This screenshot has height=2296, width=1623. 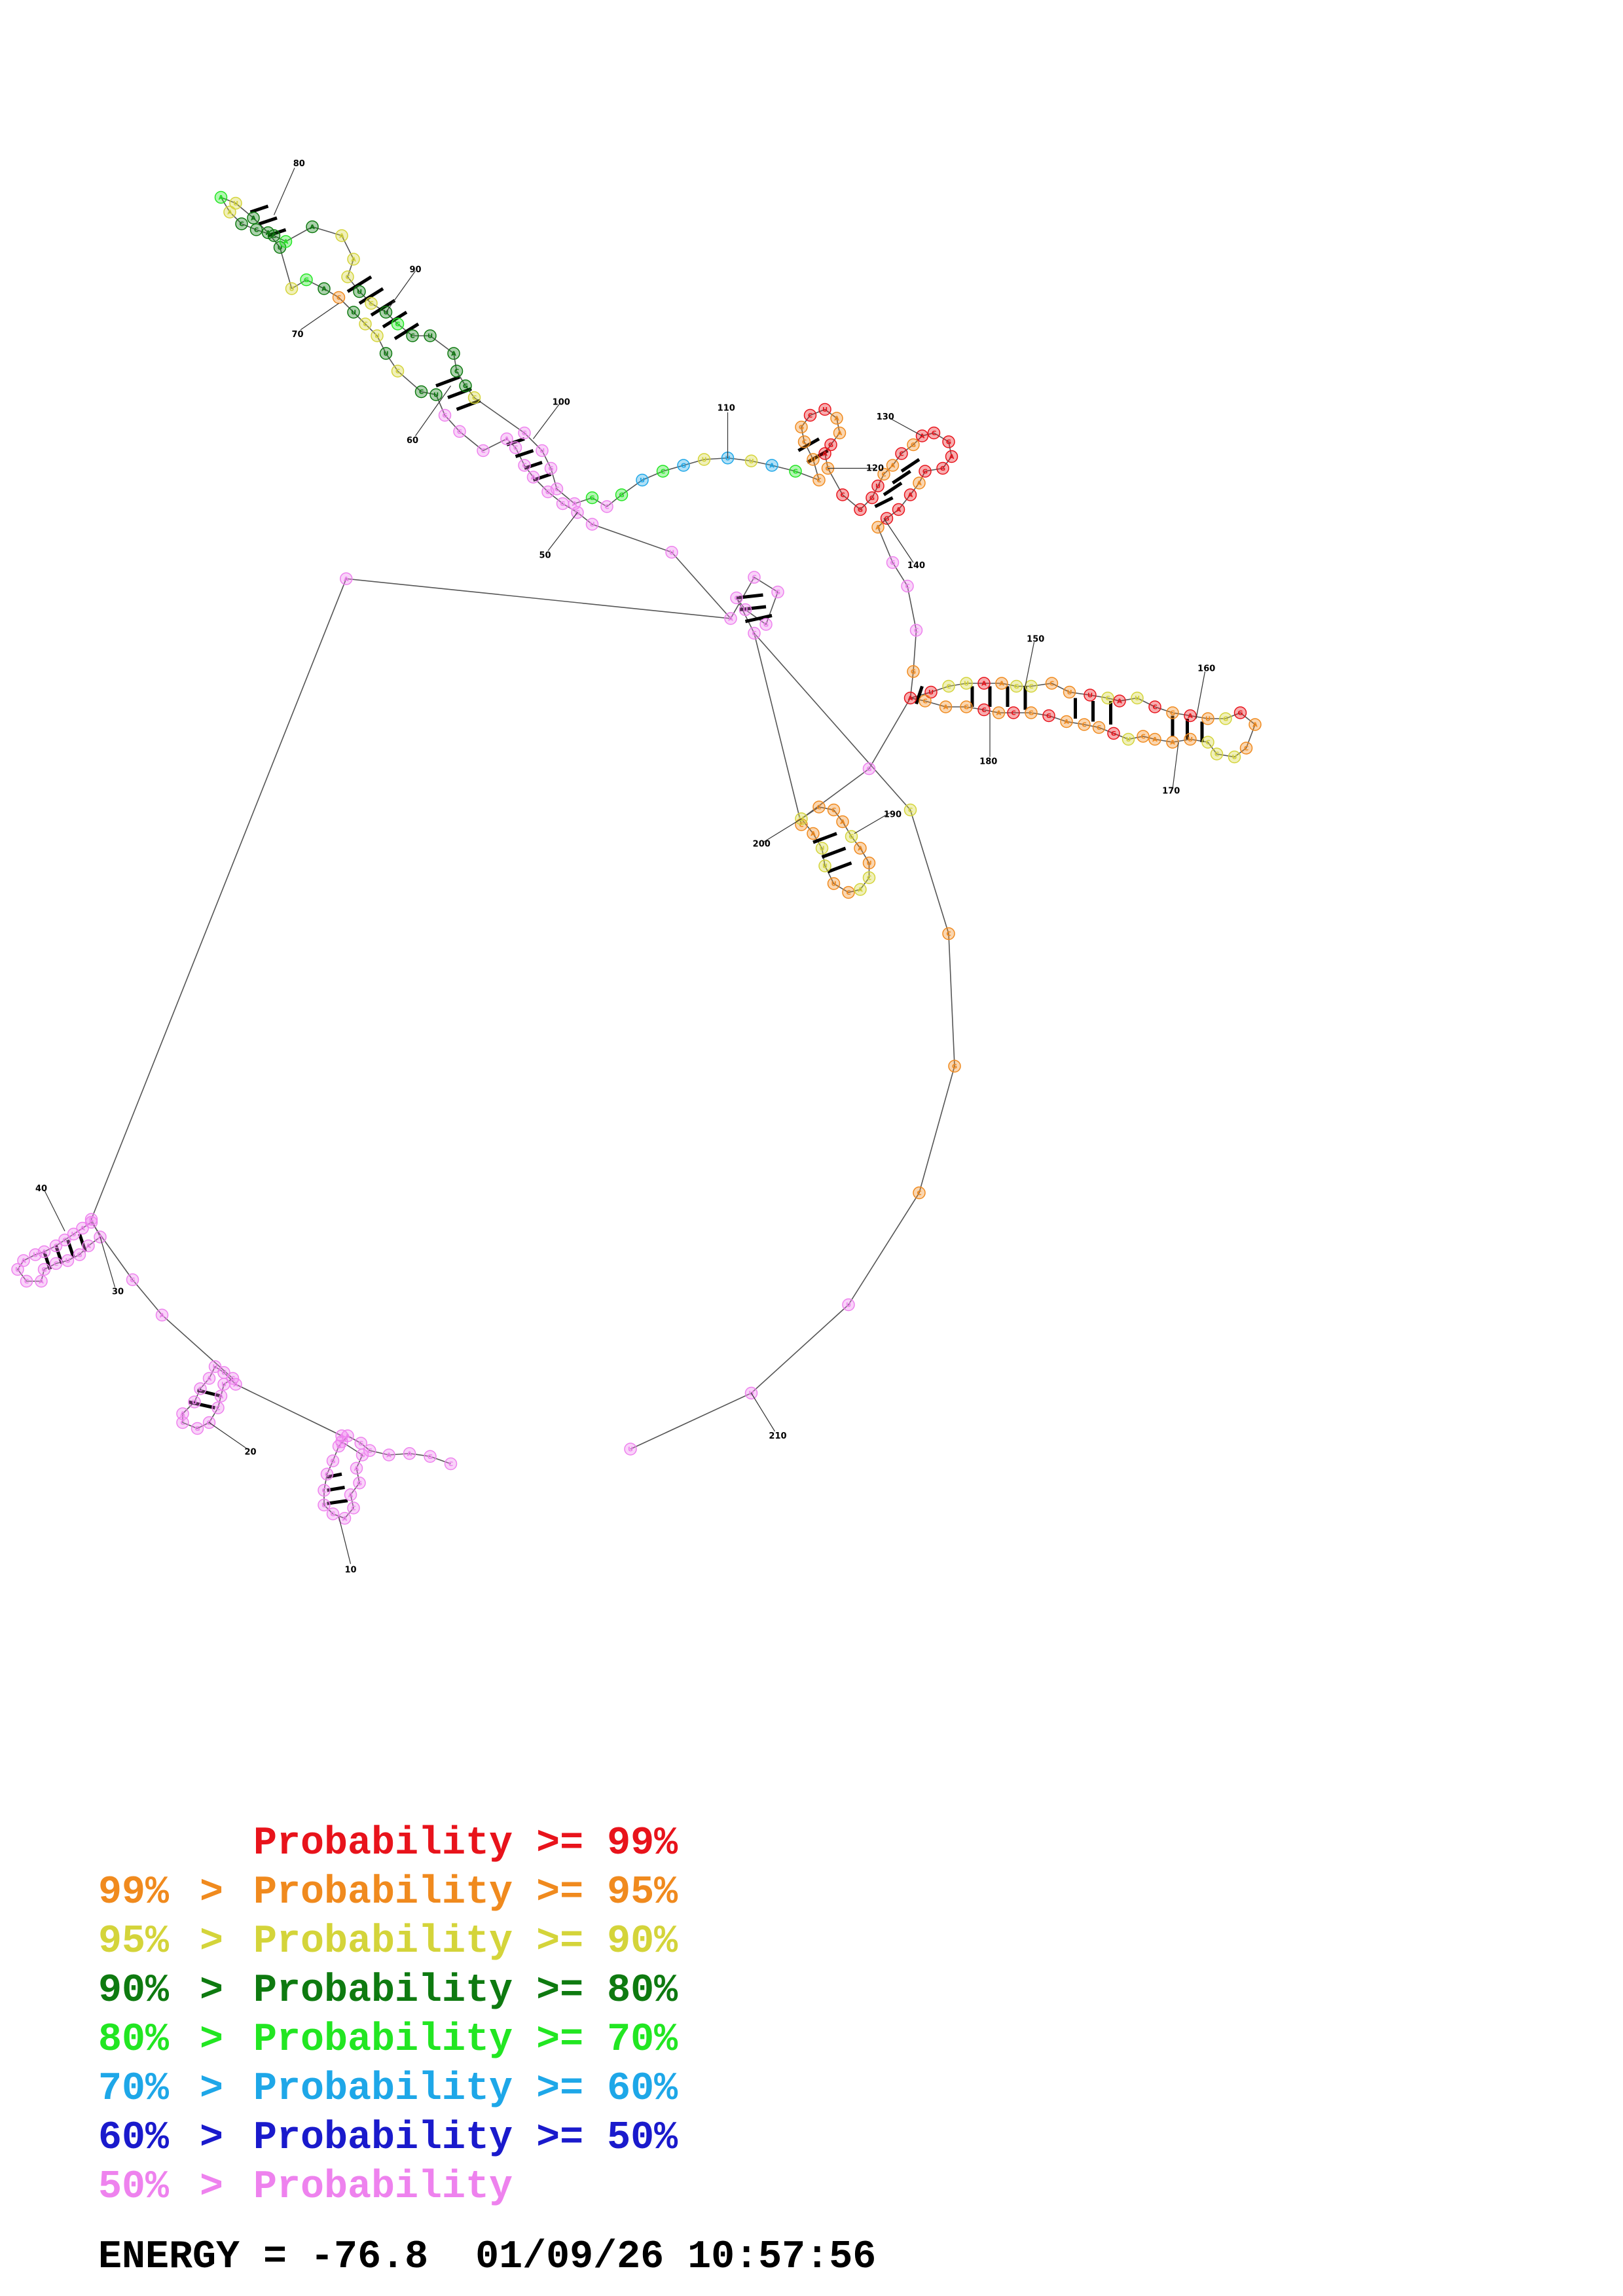 What do you see at coordinates (676, 2257) in the screenshot?
I see `timestamp: 01/09/26 10:57:56` at bounding box center [676, 2257].